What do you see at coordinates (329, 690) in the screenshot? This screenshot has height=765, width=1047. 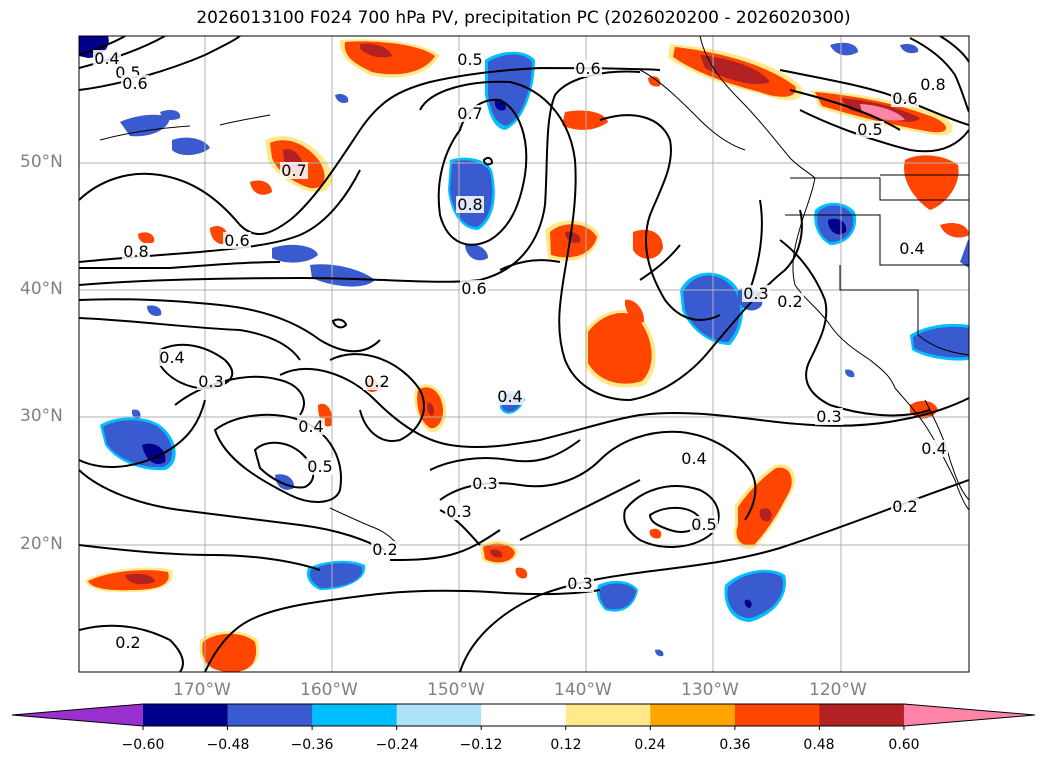 I see `lon-label-160w: 160°W` at bounding box center [329, 690].